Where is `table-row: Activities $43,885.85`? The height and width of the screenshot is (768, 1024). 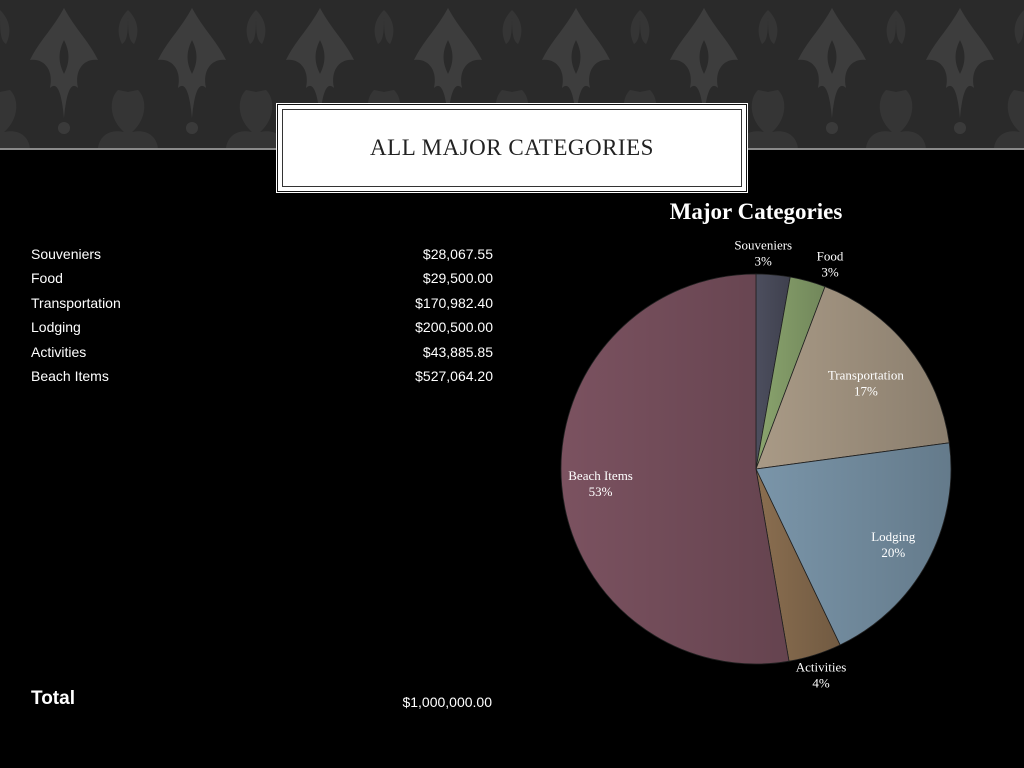 table-row: Activities $43,885.85 is located at coordinates (262, 356).